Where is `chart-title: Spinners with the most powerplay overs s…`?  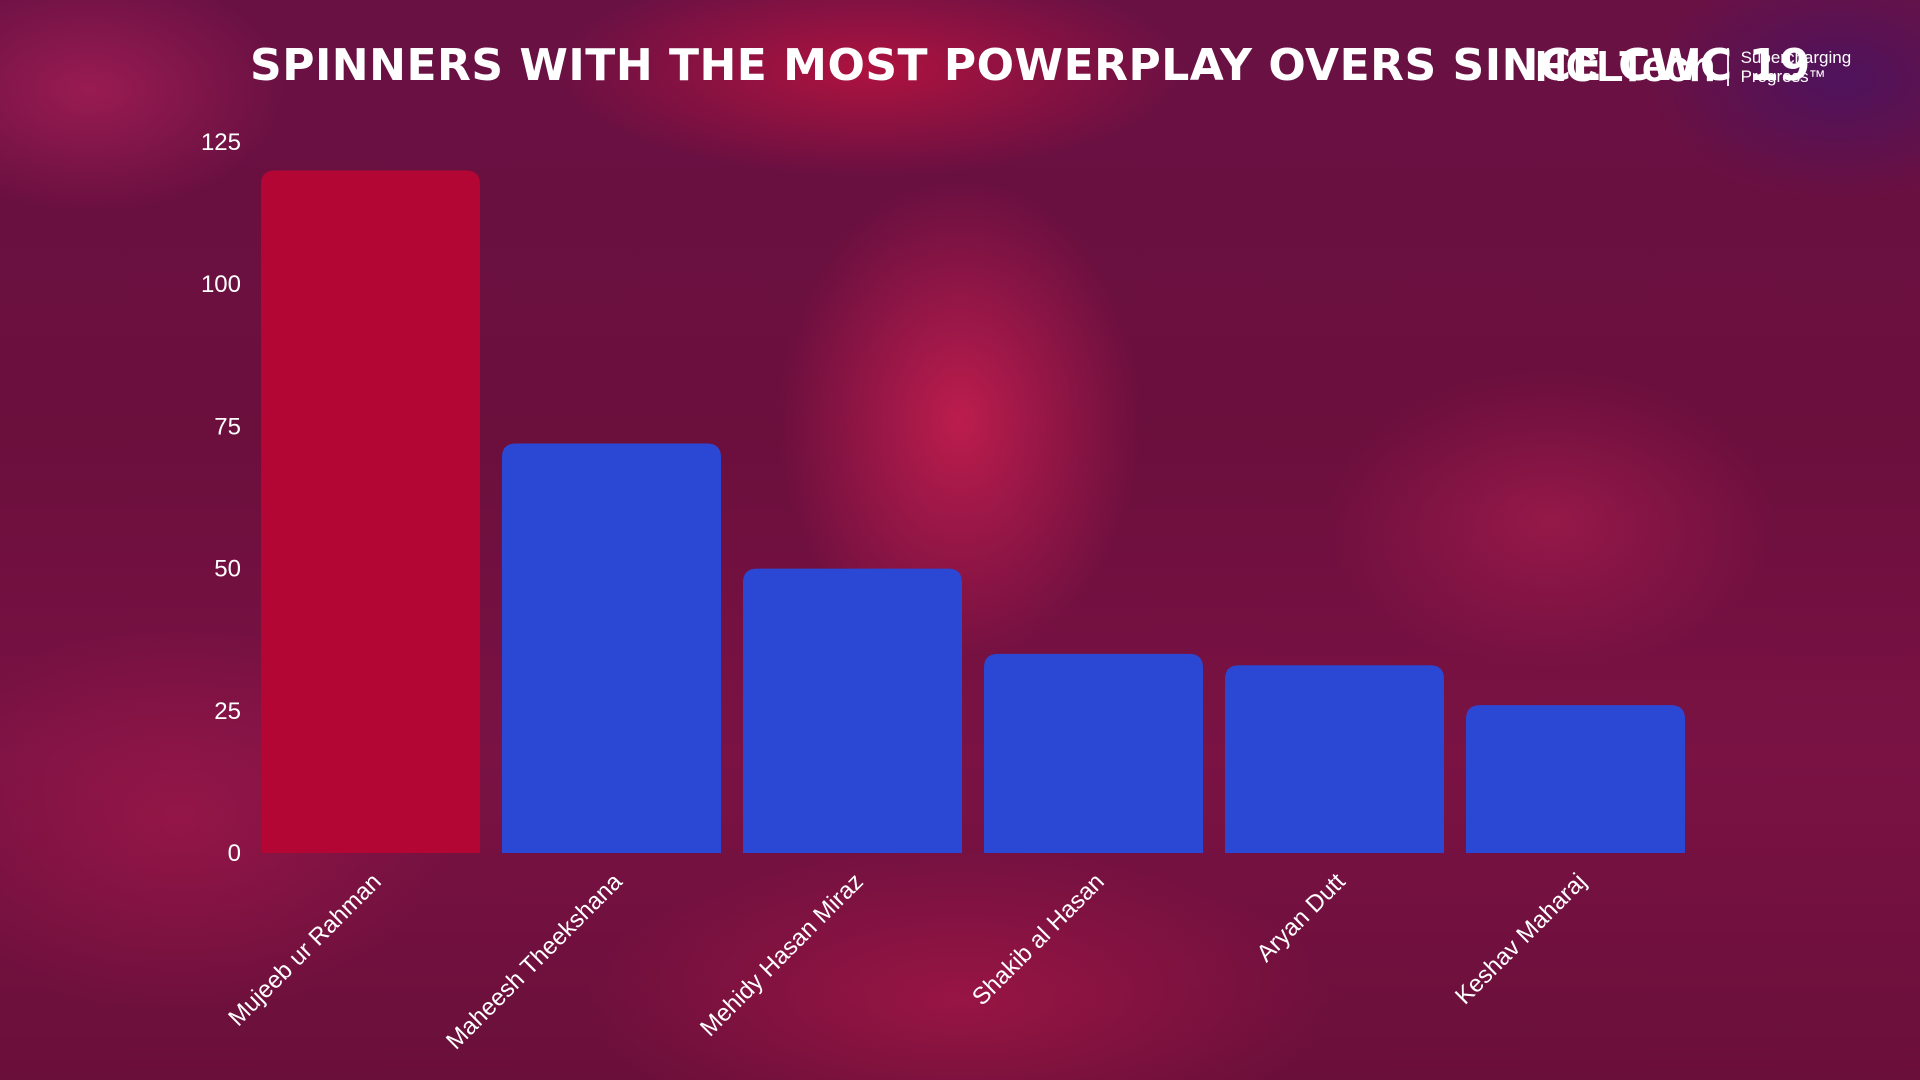 chart-title: Spinners with the most powerplay overs s… is located at coordinates (1030, 65).